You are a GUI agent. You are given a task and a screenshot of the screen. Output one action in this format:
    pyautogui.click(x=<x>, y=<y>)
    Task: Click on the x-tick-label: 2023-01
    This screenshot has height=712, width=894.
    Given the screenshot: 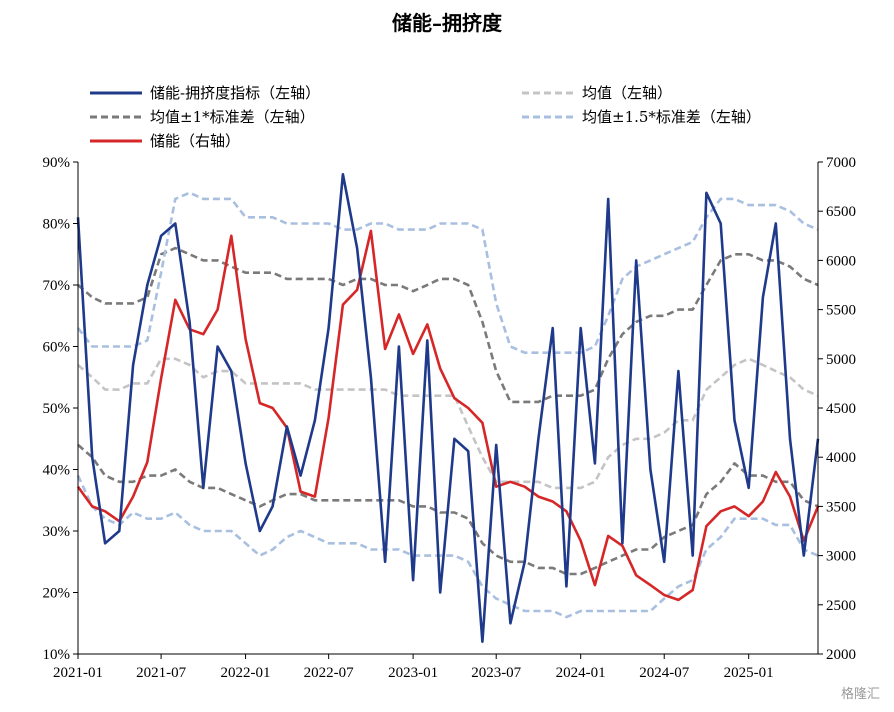 What is the action you would take?
    pyautogui.click(x=413, y=673)
    